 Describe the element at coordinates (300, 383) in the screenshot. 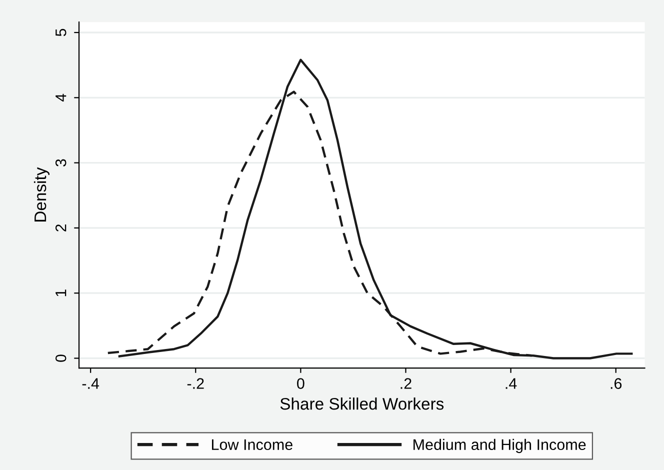

I see `x-tick-label: 0` at that location.